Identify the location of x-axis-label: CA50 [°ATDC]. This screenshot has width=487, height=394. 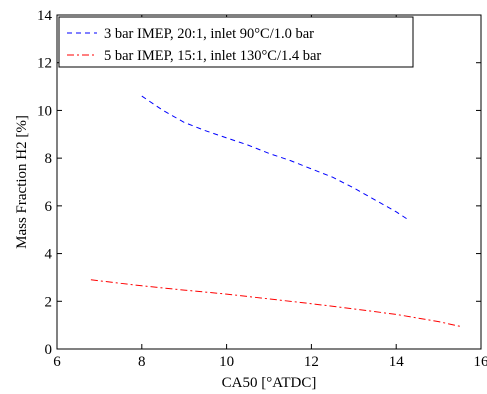
(269, 383).